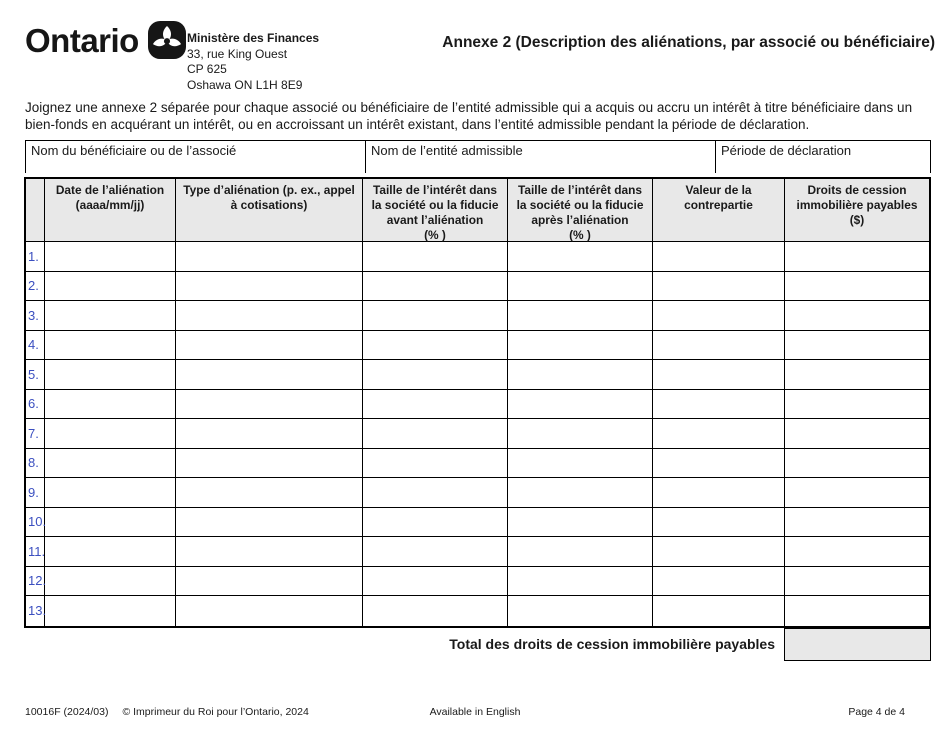 The width and height of the screenshot is (950, 735). Describe the element at coordinates (35, 403) in the screenshot. I see `row-number: 6.` at that location.